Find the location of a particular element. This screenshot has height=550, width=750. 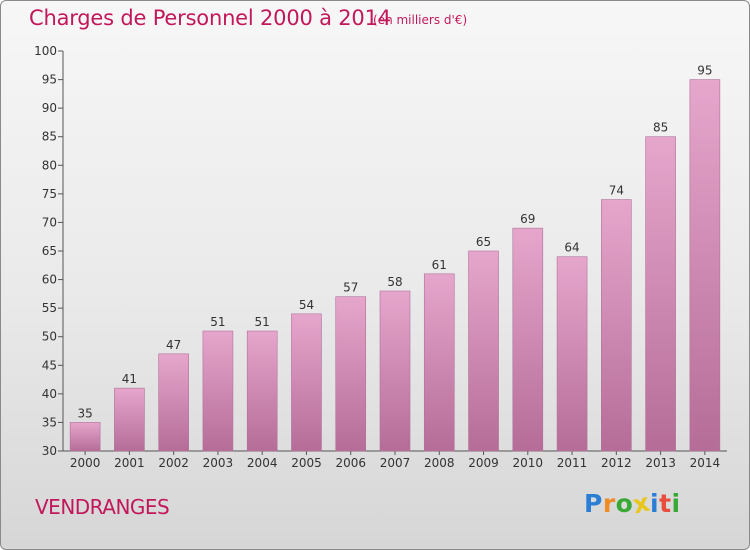

y-tick-label: 80 is located at coordinates (49, 165).